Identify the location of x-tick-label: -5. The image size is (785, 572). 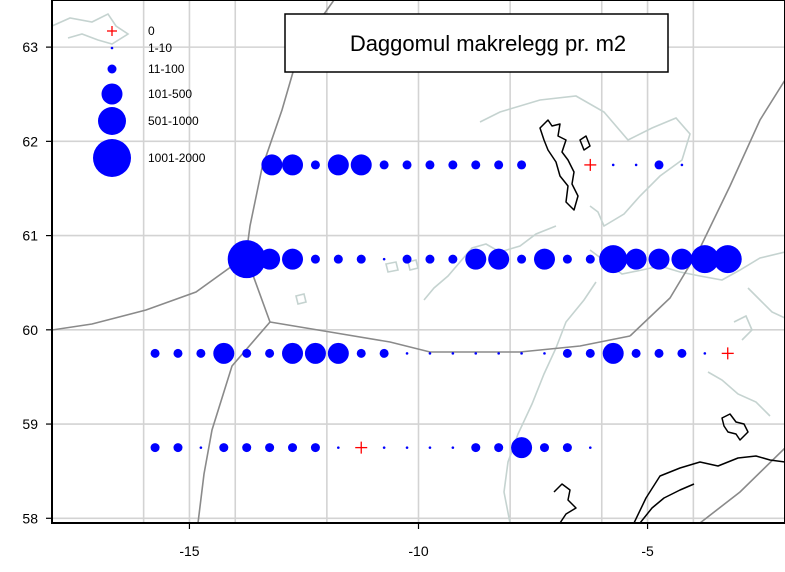
(647, 551).